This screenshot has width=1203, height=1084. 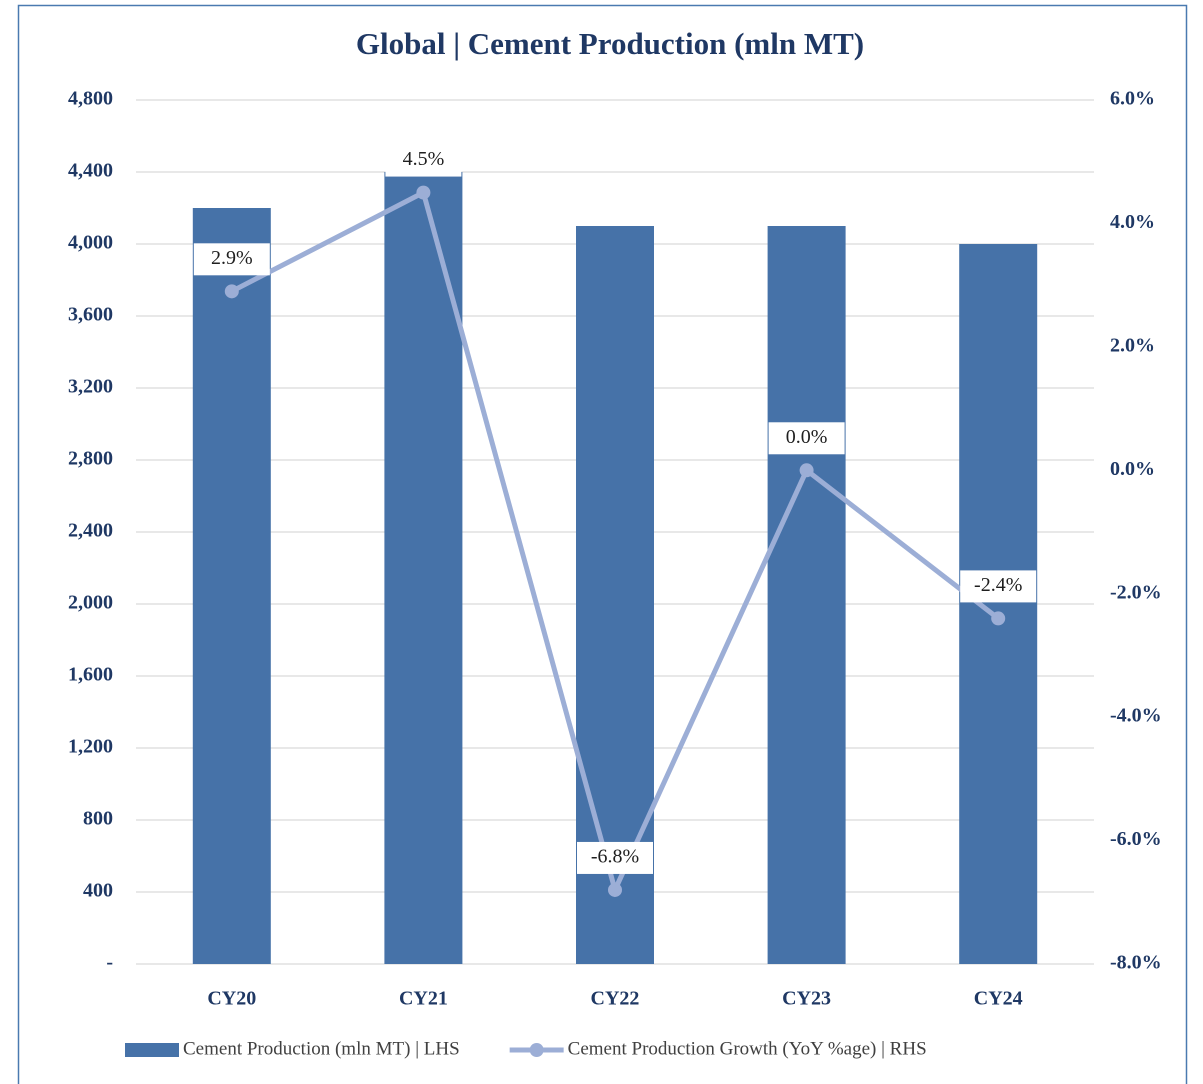 I want to click on x-tick-label: CY24, so click(x=998, y=999).